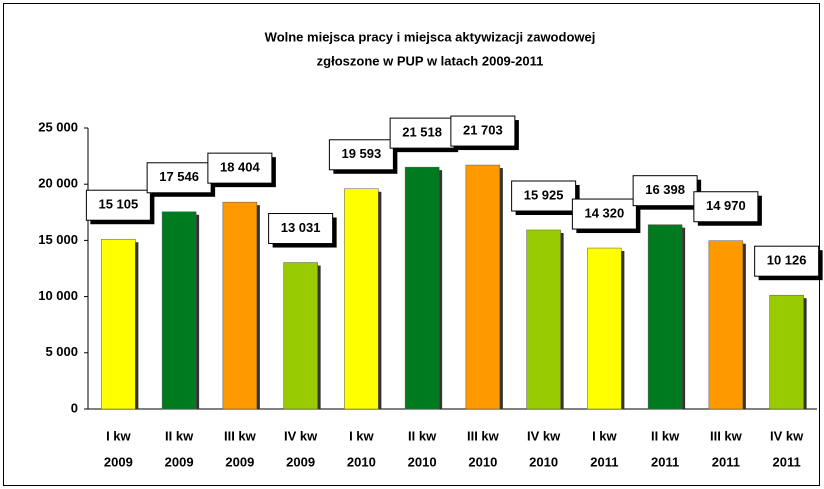 The width and height of the screenshot is (824, 489). I want to click on value-label: 19 593, so click(361, 153).